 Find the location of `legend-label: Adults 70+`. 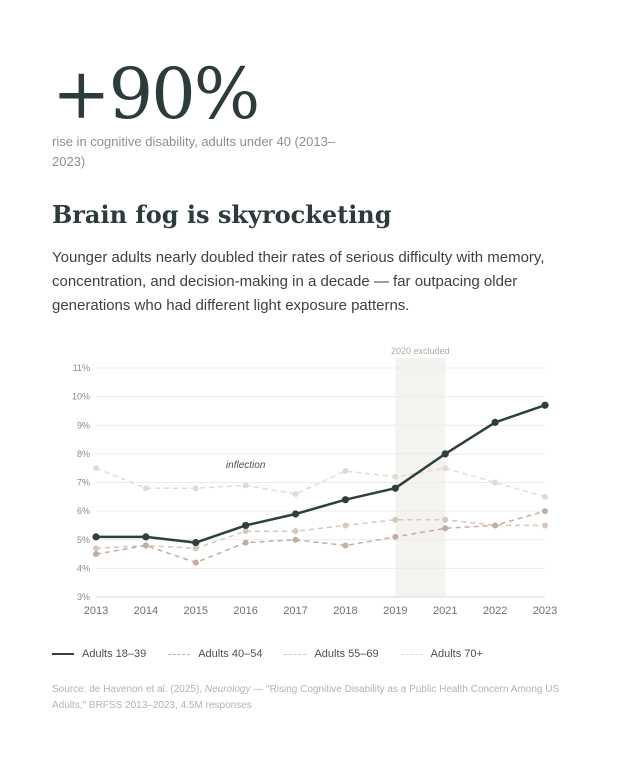

legend-label: Adults 70+ is located at coordinates (456, 654).